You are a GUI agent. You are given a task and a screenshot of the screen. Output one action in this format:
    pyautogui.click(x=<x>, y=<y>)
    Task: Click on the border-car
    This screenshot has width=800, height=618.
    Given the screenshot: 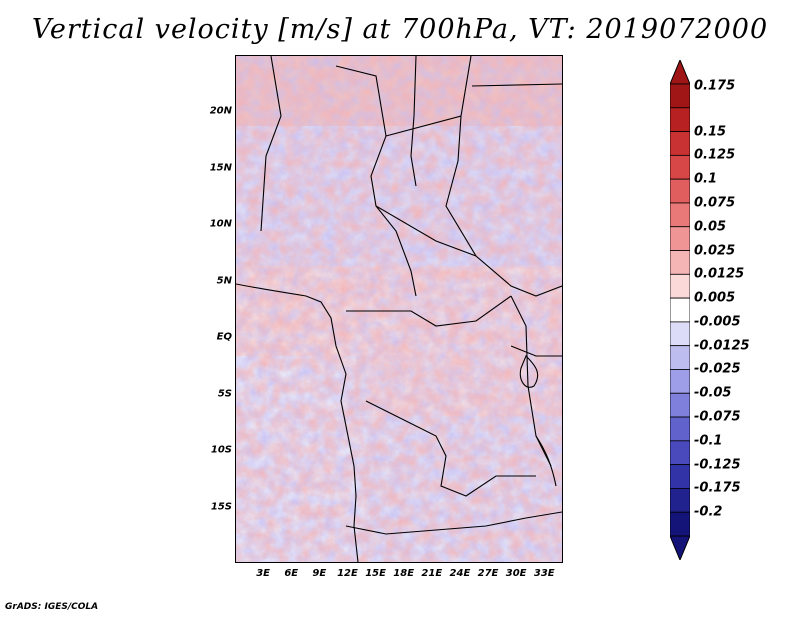 What is the action you would take?
    pyautogui.click(x=426, y=231)
    